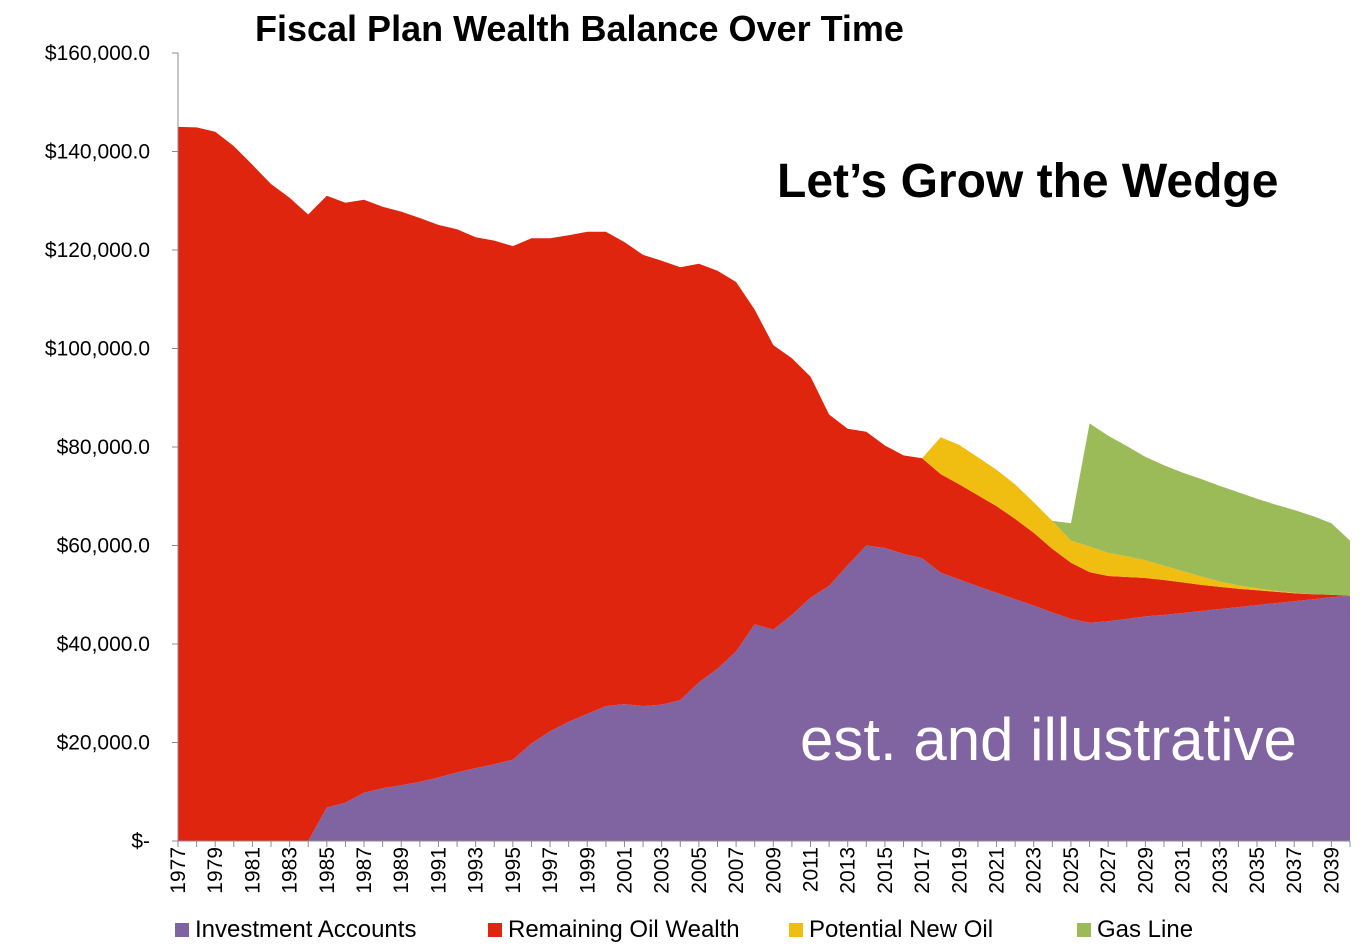 Image resolution: width=1369 pixels, height=949 pixels. I want to click on y-tick-label: $60,000.0, so click(103, 546).